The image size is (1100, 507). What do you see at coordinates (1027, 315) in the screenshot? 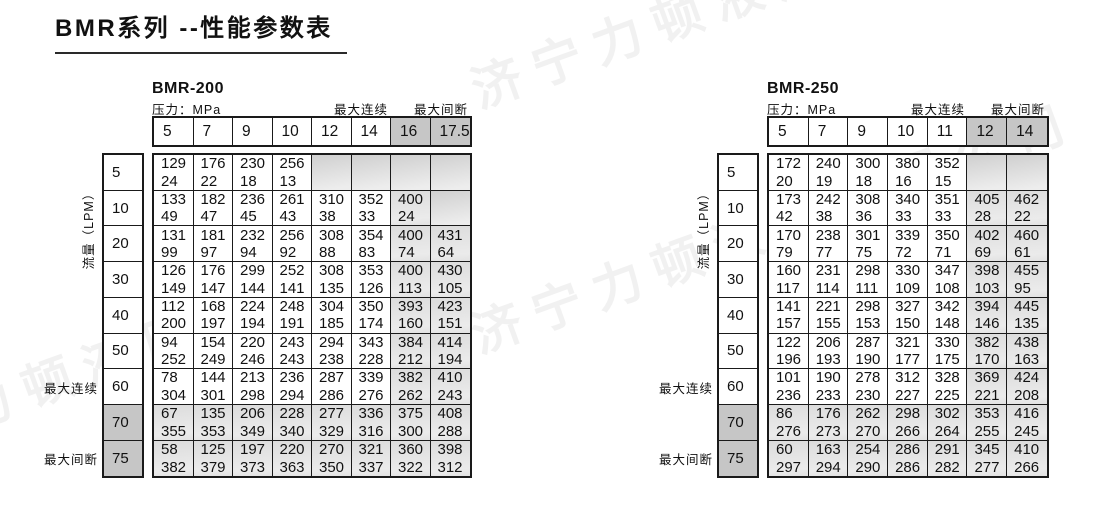
I see `data-cell: 445 135` at bounding box center [1027, 315].